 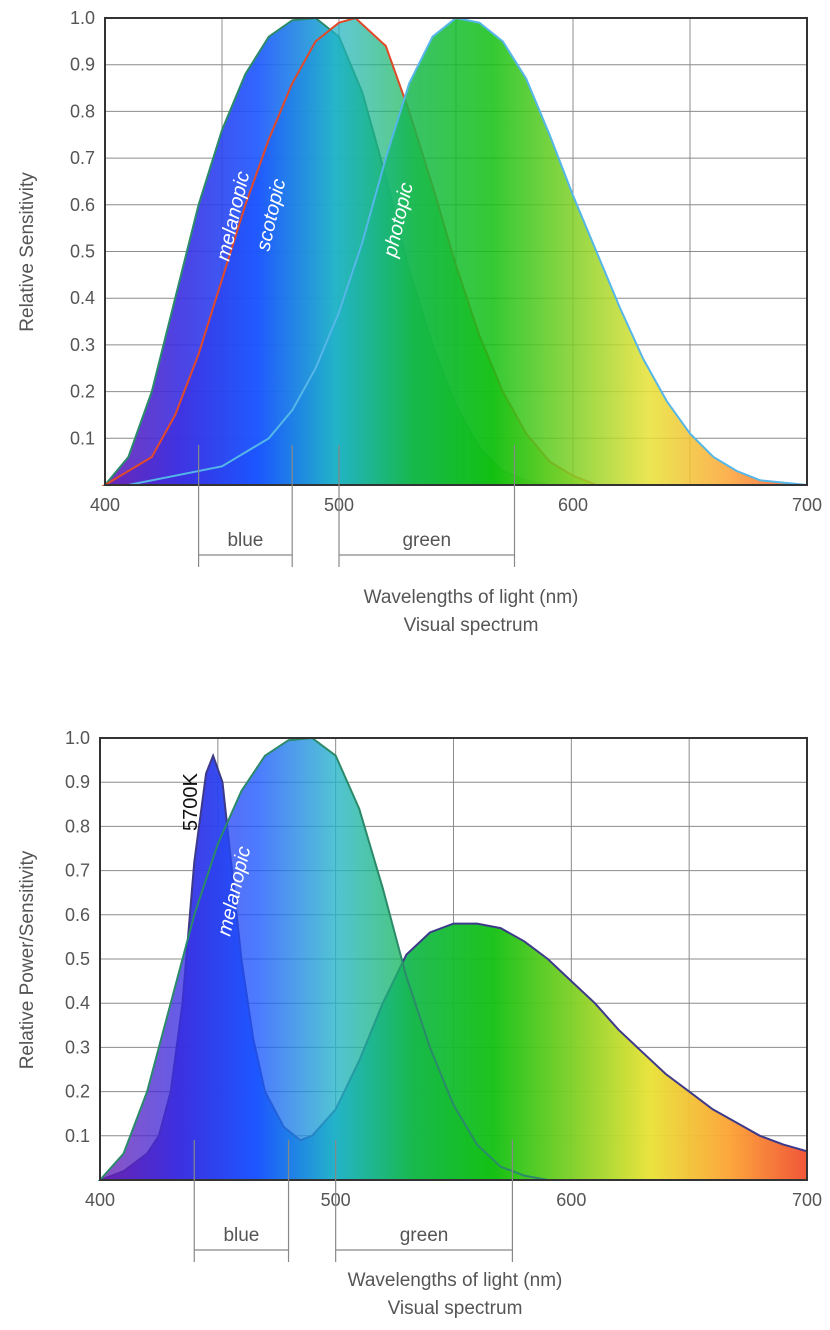 I want to click on series-label-5700k: 5700K, so click(x=191, y=802).